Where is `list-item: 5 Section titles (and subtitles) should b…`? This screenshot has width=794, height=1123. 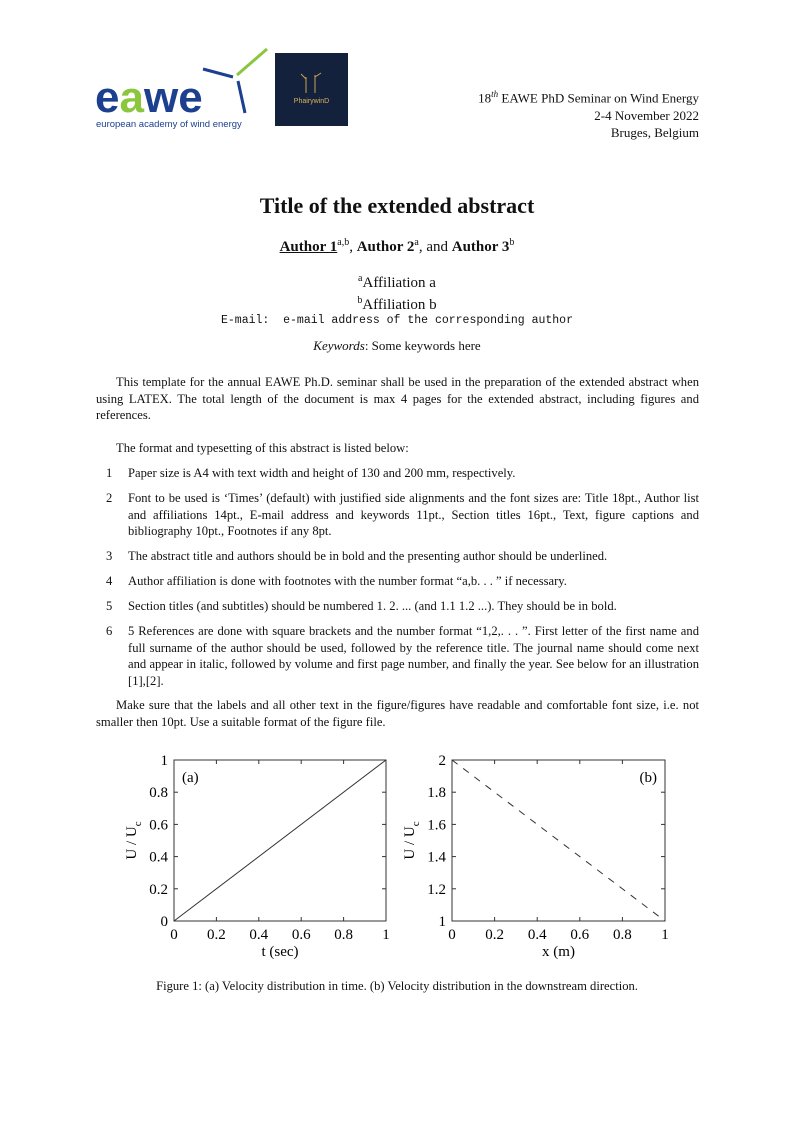 list-item: 5 Section titles (and subtitles) should b… is located at coordinates (361, 606).